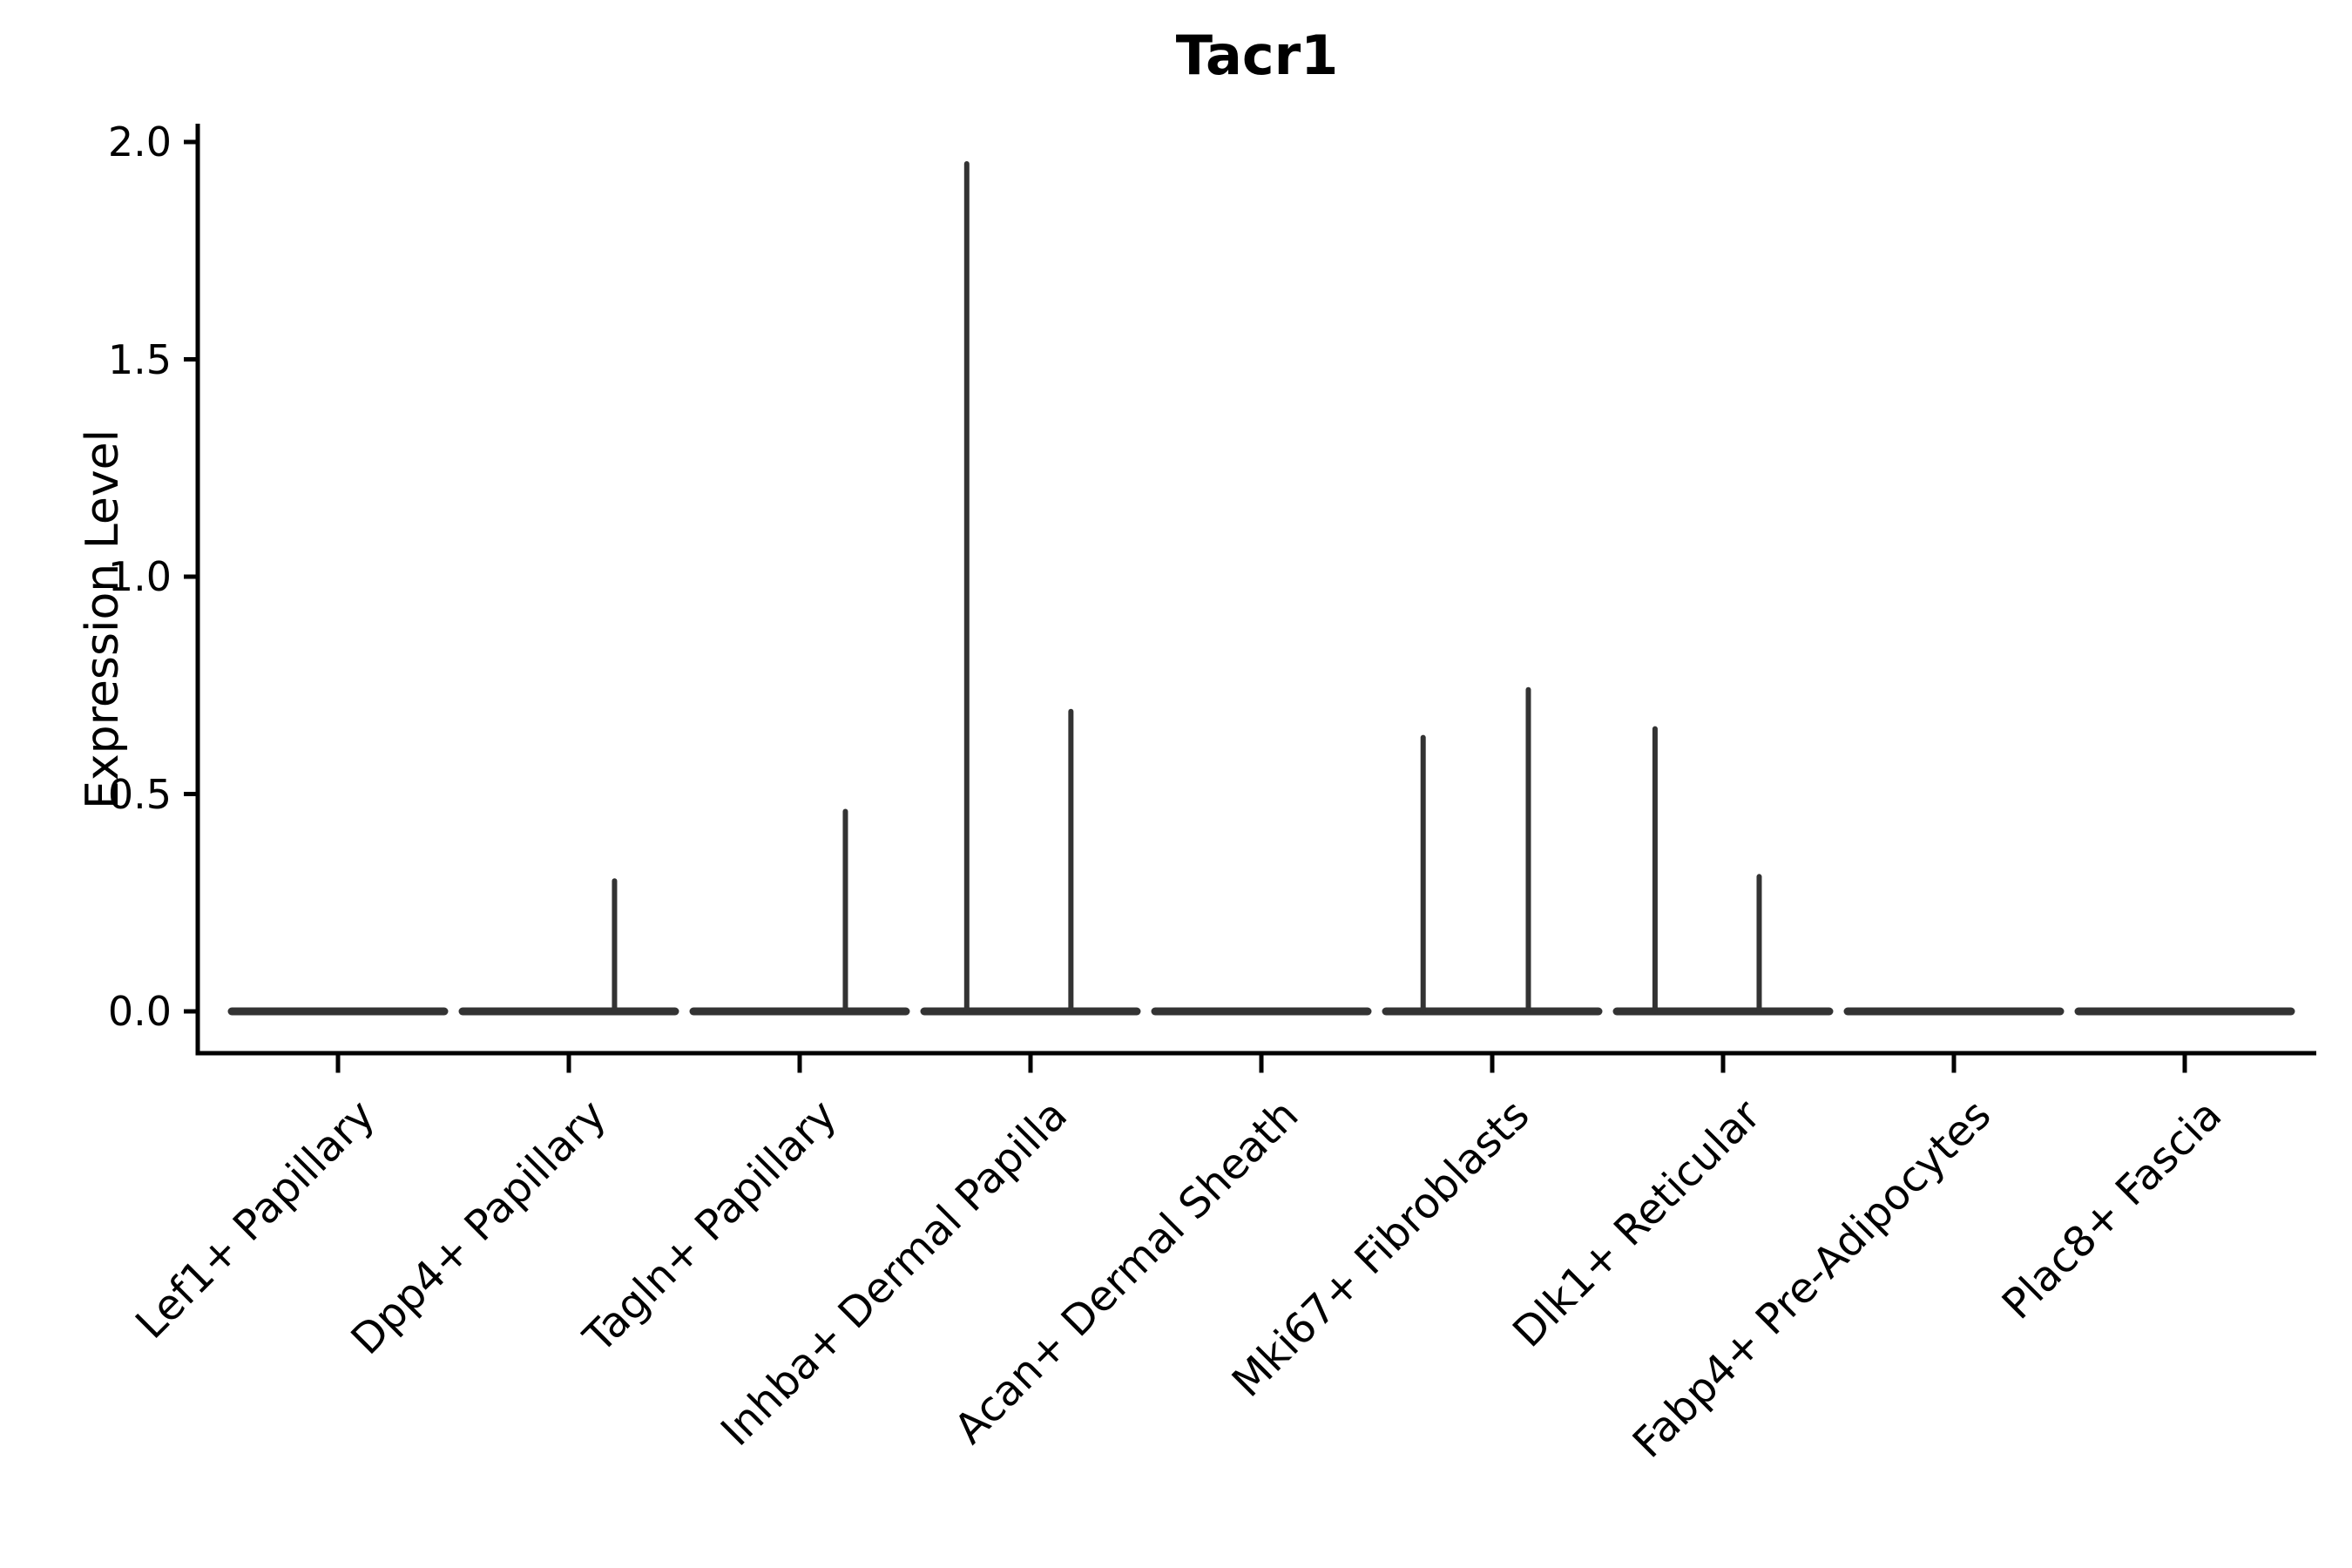 This screenshot has height=1568, width=2352. What do you see at coordinates (139, 1012) in the screenshot?
I see `y-tick-label: 0.0` at bounding box center [139, 1012].